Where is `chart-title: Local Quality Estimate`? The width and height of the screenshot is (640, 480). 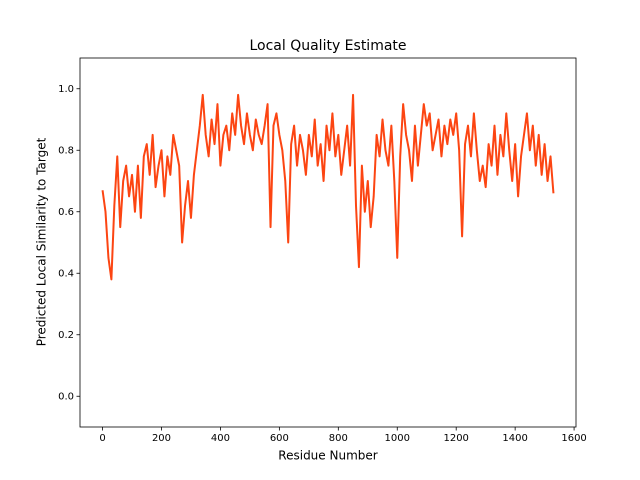
chart-title: Local Quality Estimate is located at coordinates (327, 46).